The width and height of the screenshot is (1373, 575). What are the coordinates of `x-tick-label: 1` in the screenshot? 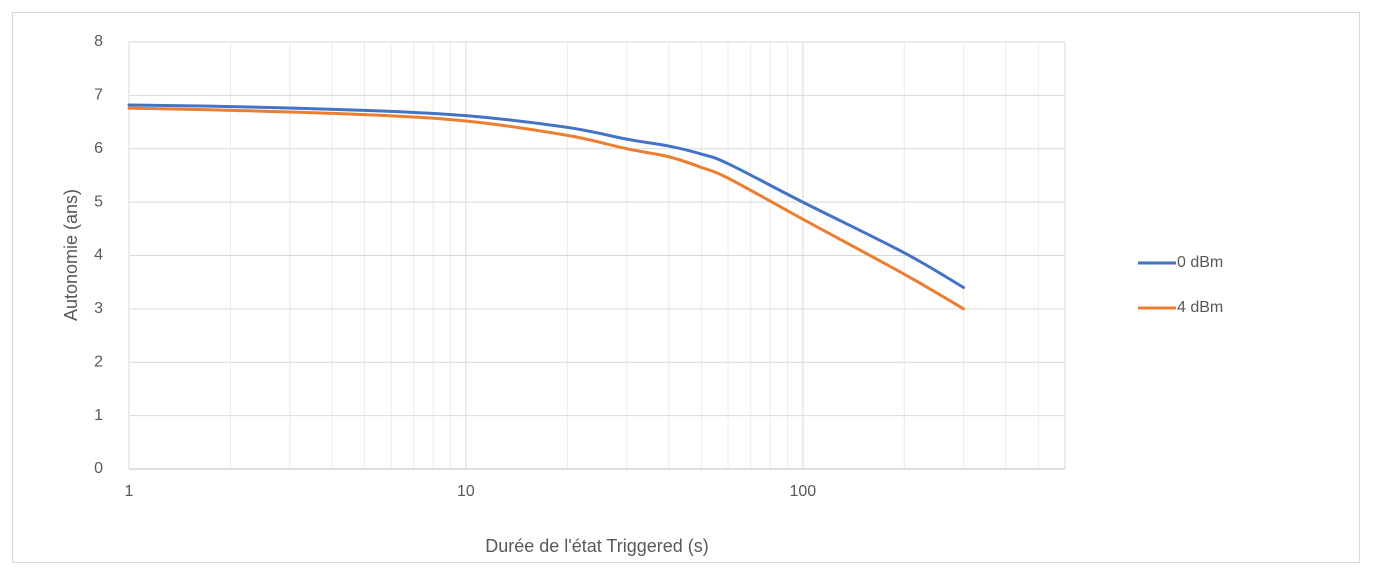 It's located at (129, 491).